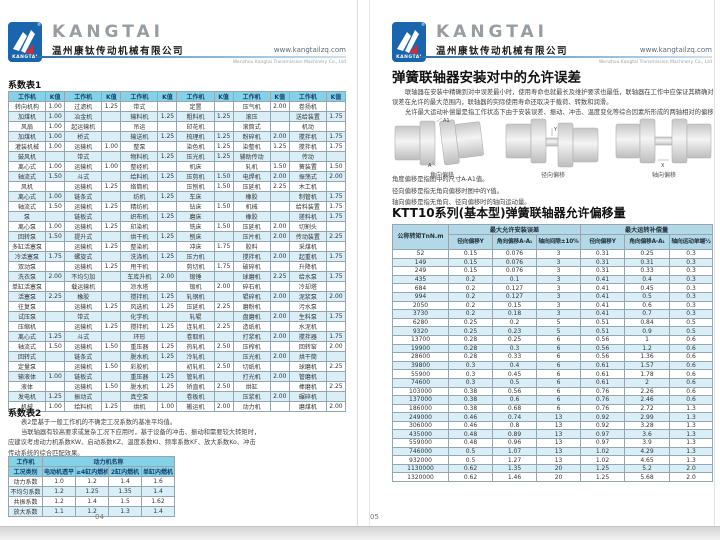 The width and height of the screenshot is (720, 540). What do you see at coordinates (514, 339) in the screenshot?
I see `table-cell: 0.25` at bounding box center [514, 339].